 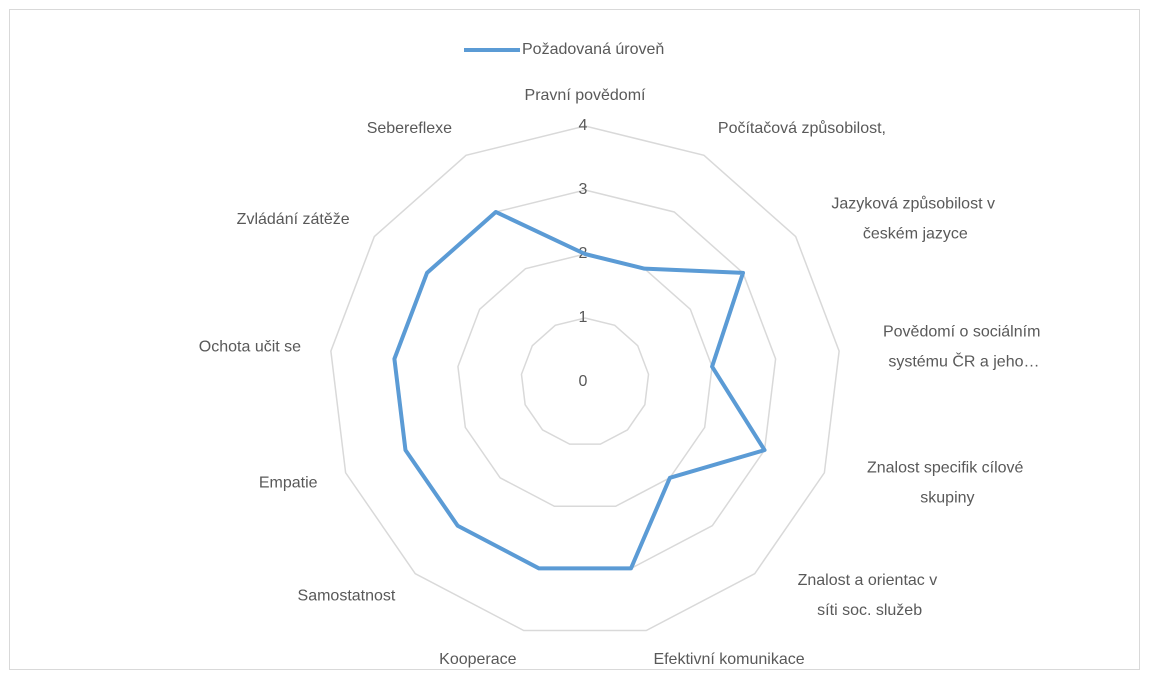 What do you see at coordinates (802, 128) in the screenshot?
I see `category-label: Počítačová způsobilost,` at bounding box center [802, 128].